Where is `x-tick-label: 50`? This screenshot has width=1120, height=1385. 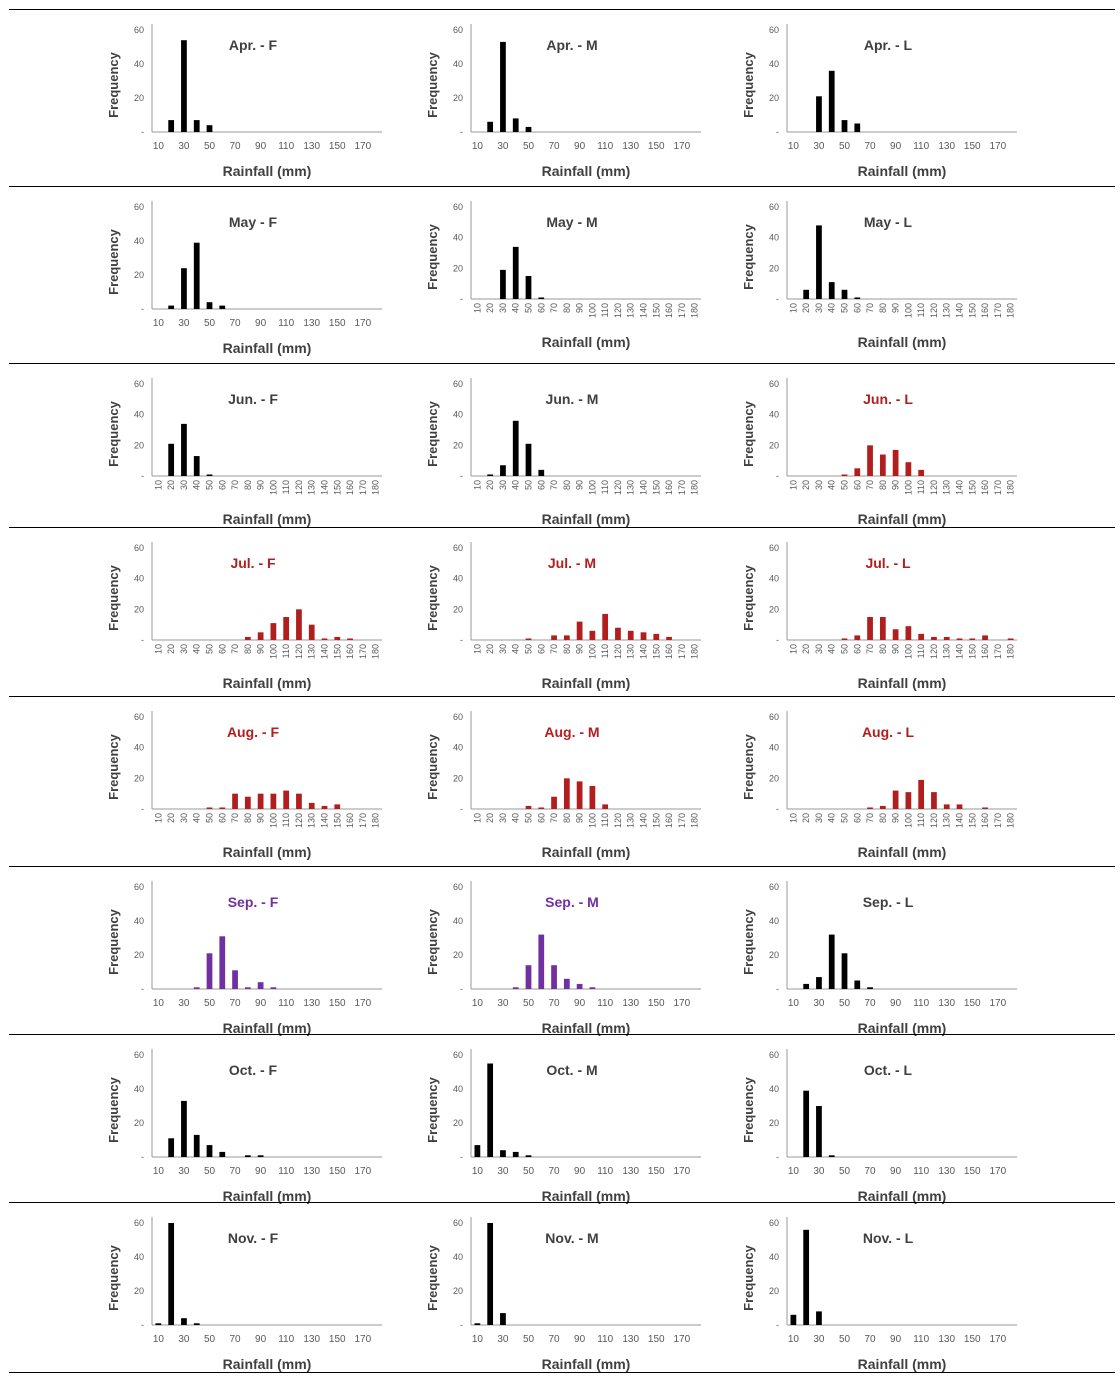
x-tick-label: 50 is located at coordinates (210, 1339).